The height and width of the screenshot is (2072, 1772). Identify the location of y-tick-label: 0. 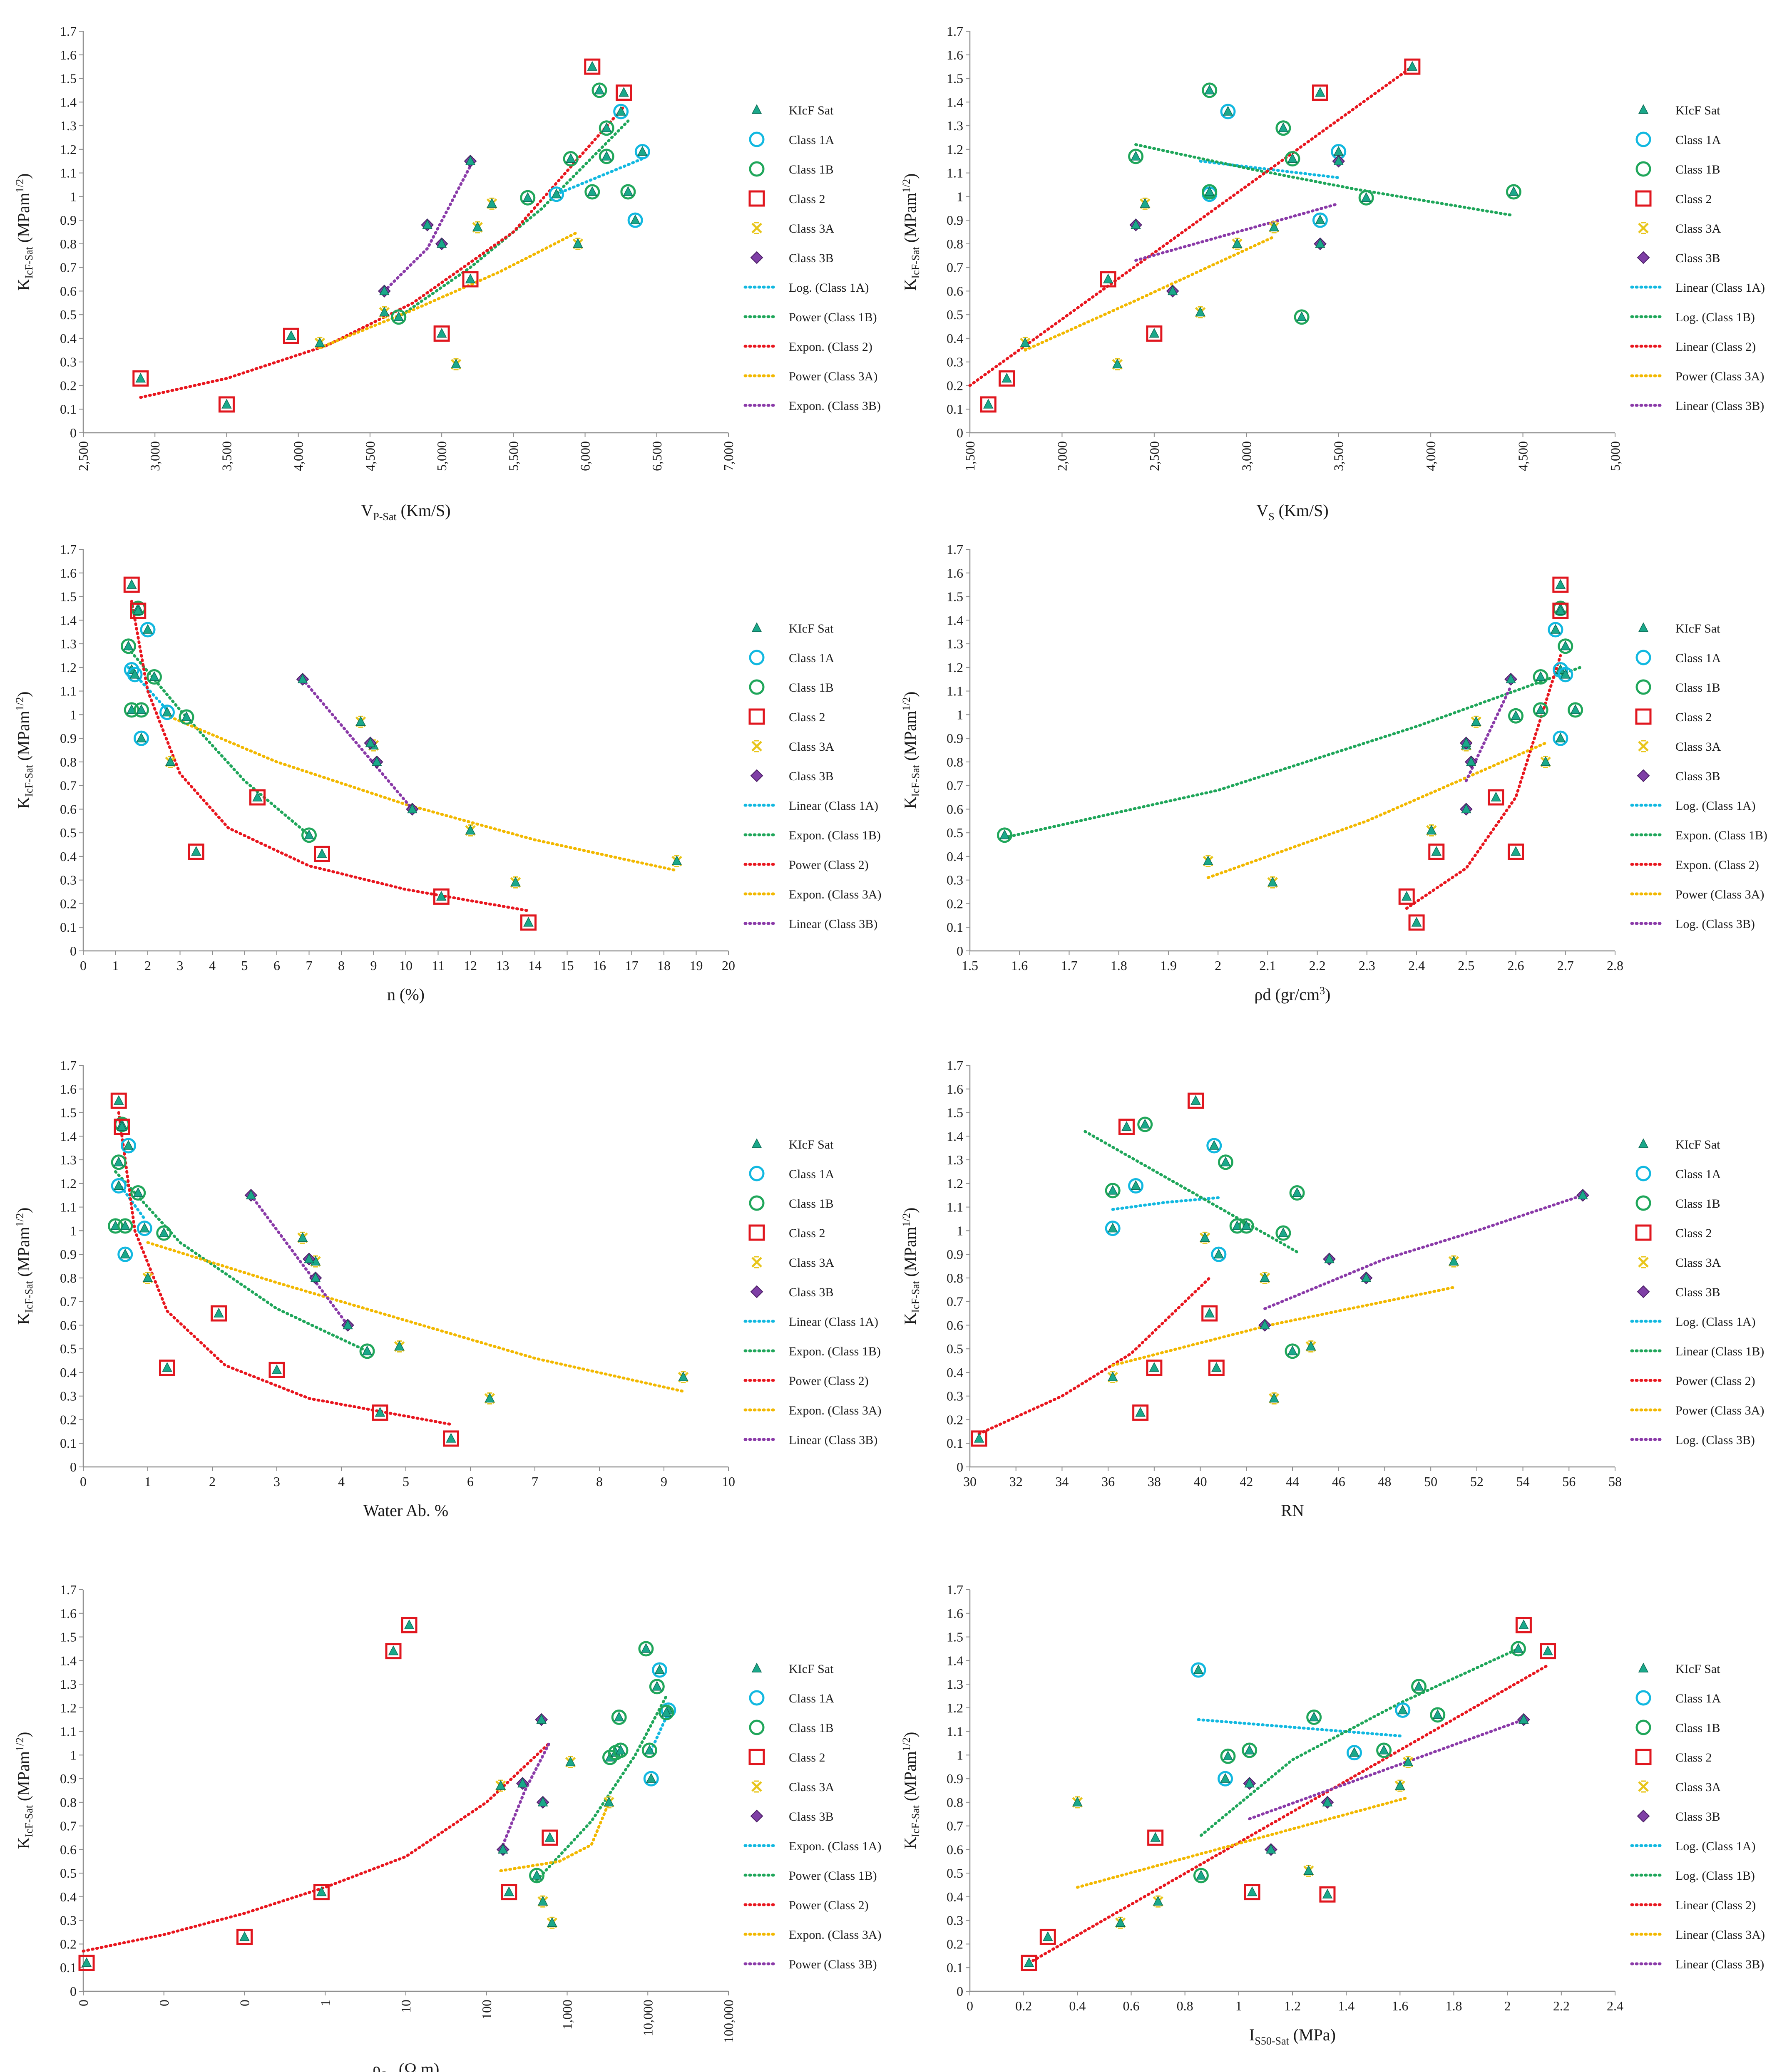
(73, 432).